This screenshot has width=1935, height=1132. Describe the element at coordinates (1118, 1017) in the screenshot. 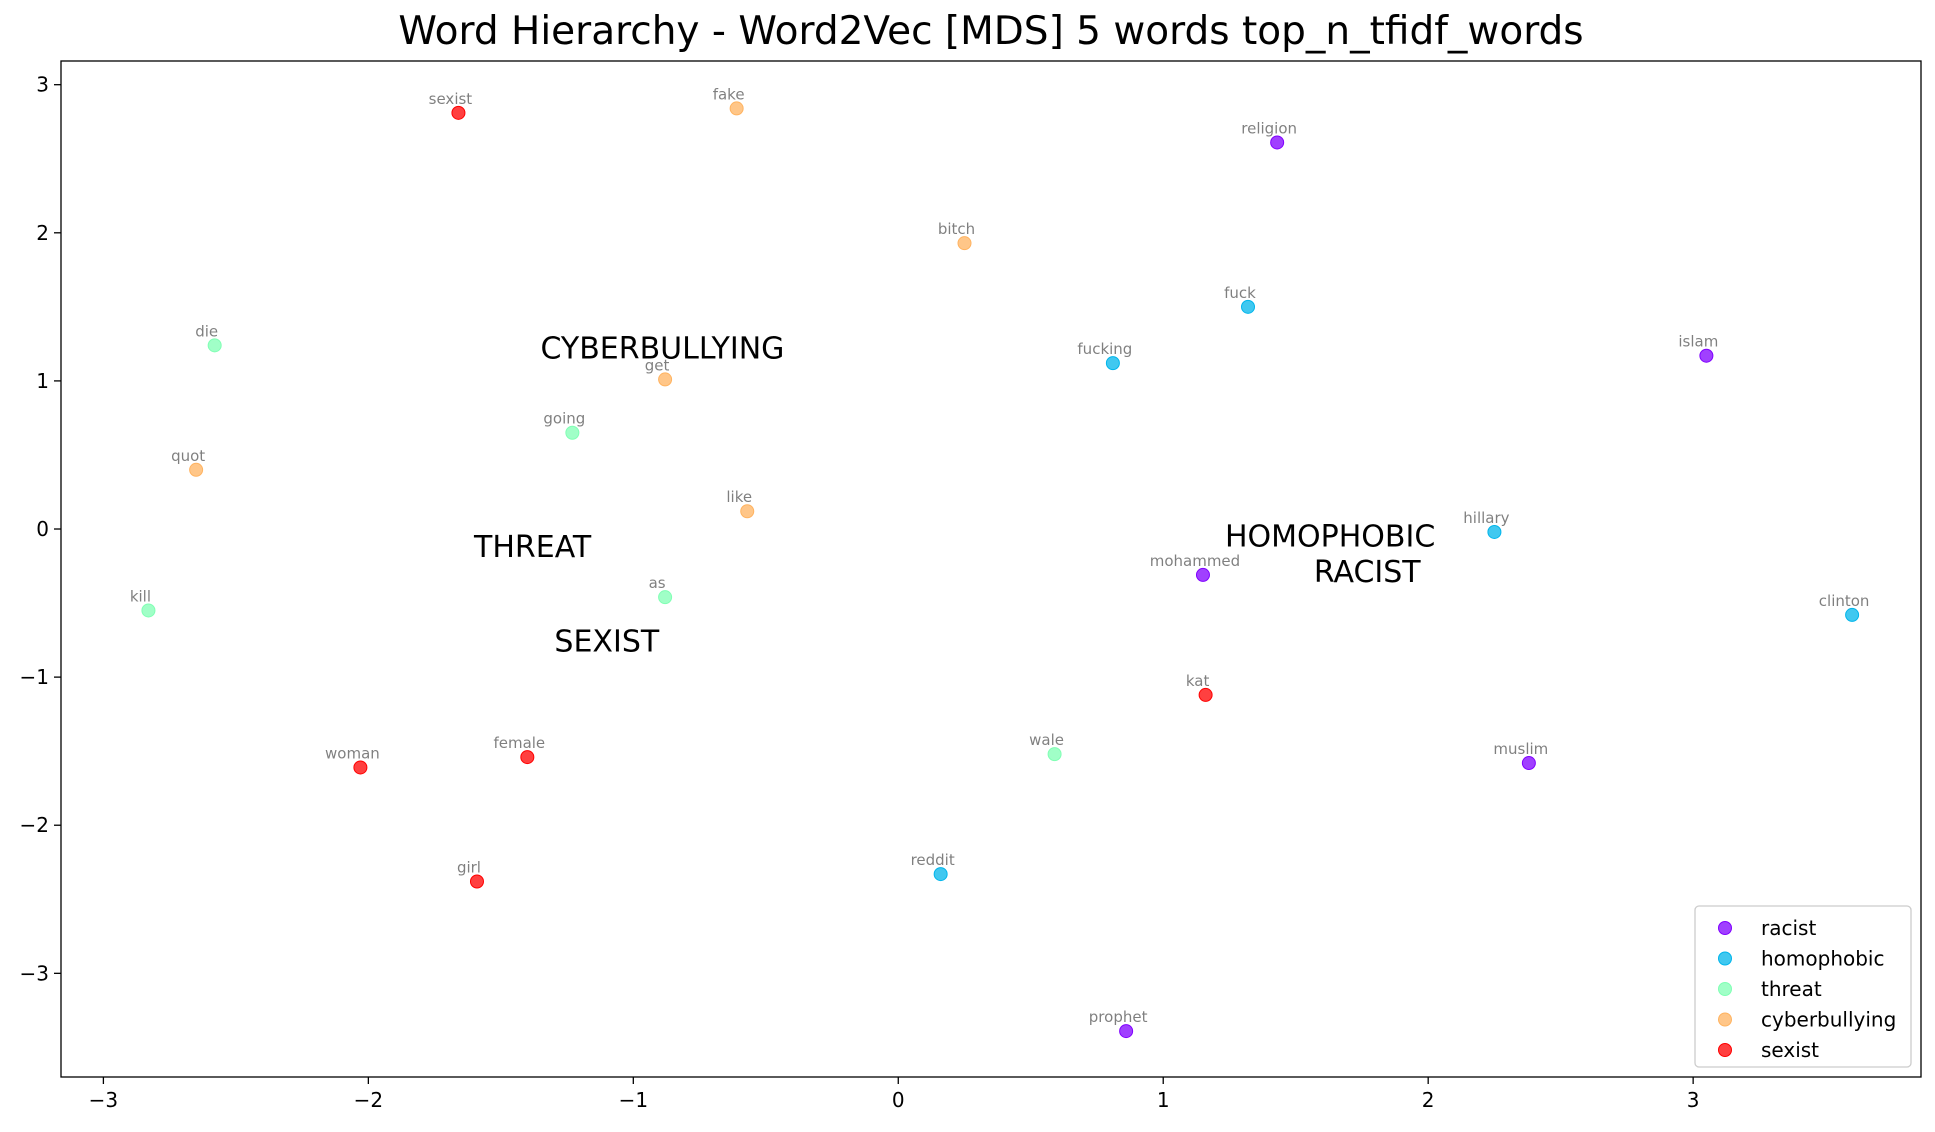

I see `point-label: prophet` at that location.